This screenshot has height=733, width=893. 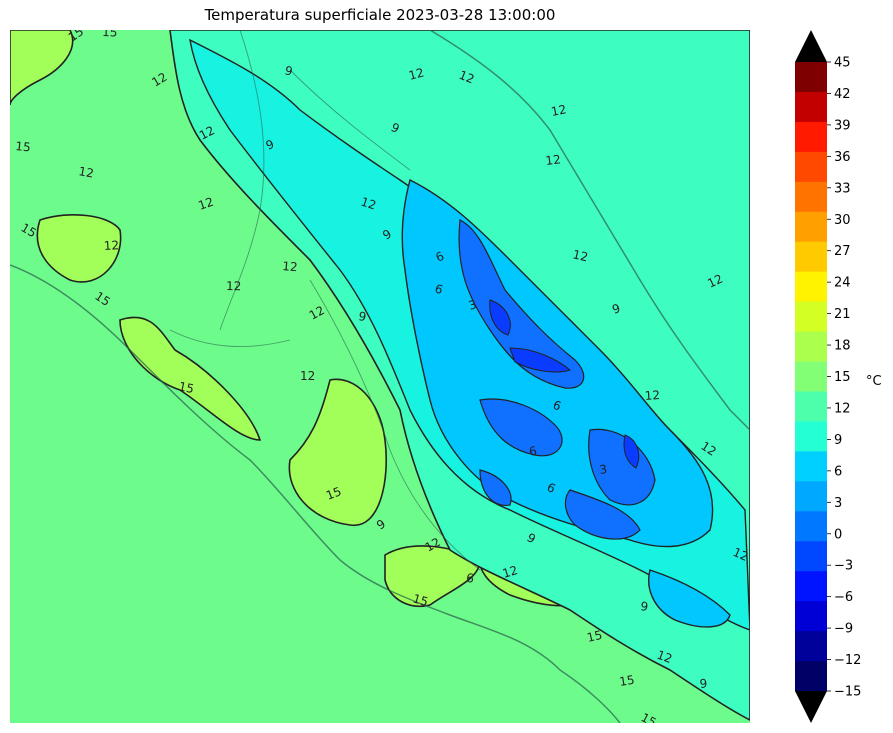 What do you see at coordinates (842, 346) in the screenshot?
I see `colorbar-tick-label: 18` at bounding box center [842, 346].